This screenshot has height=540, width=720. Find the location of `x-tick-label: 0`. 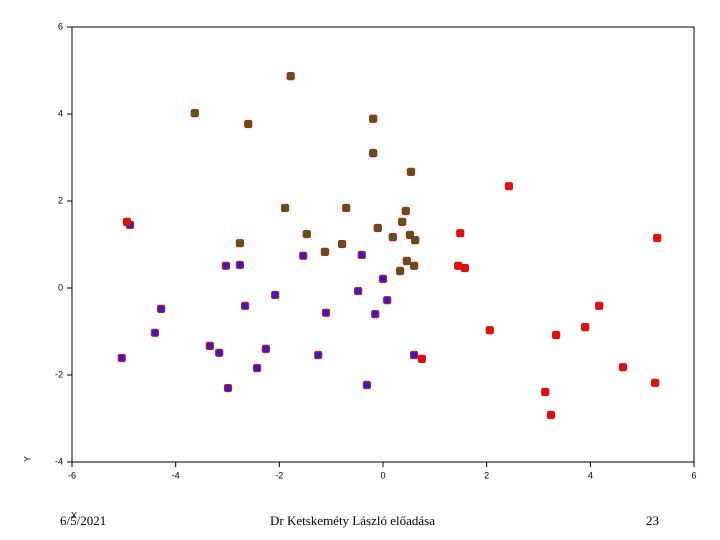

x-tick-label: 0 is located at coordinates (382, 475).